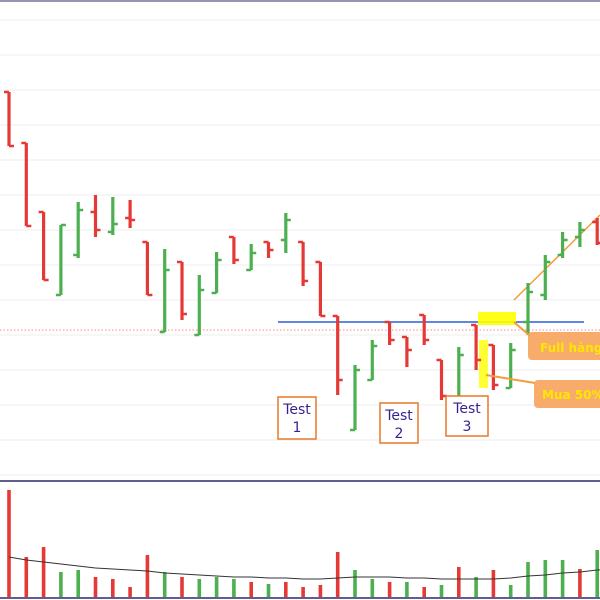  I want to click on test3-frame, so click(467, 416).